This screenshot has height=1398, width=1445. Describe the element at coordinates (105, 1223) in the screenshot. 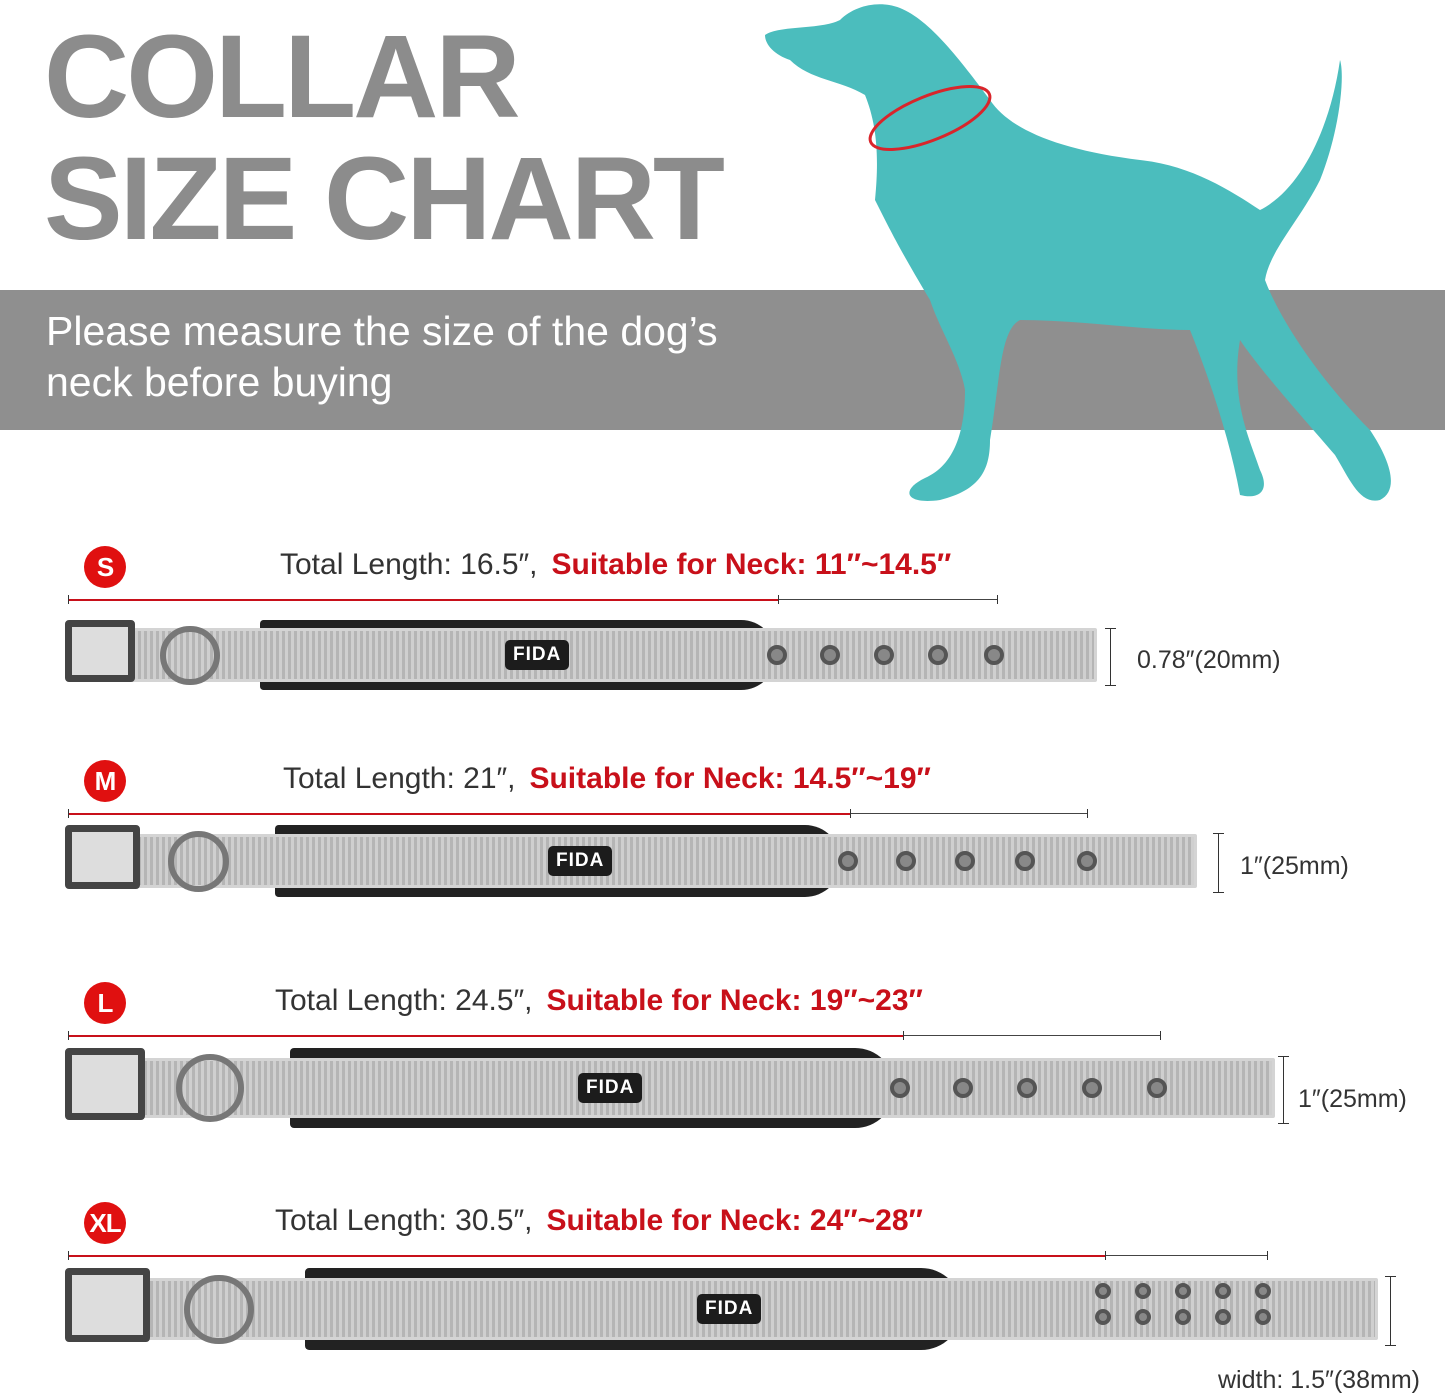

I see `size-badge: XL` at that location.